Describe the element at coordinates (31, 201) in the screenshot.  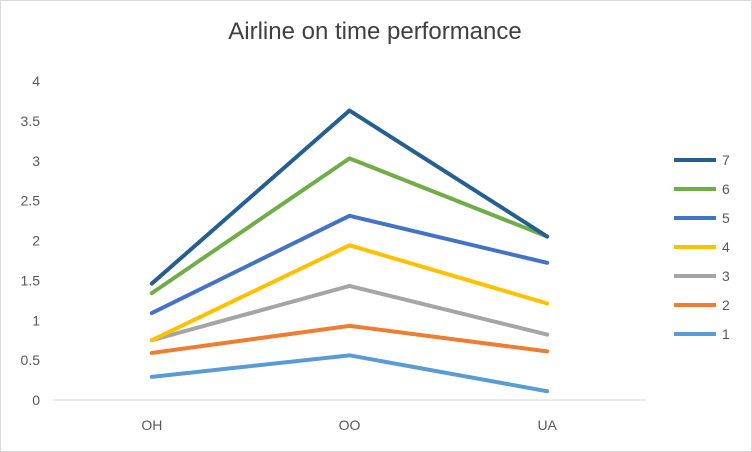
I see `y-tick-label: 2.5` at that location.